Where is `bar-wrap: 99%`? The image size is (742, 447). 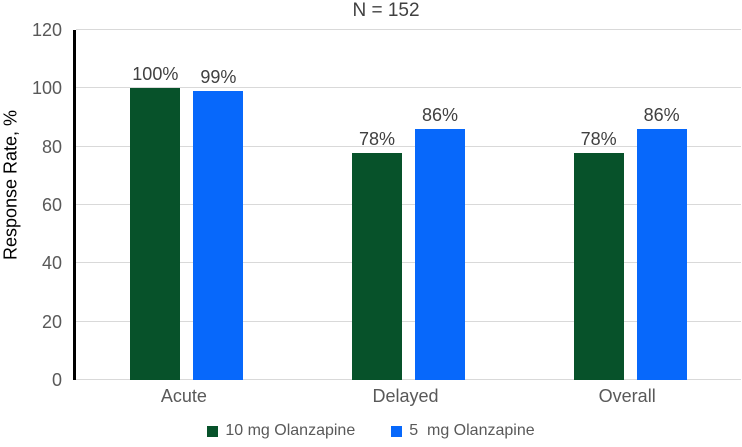 bar-wrap: 99% is located at coordinates (218, 205).